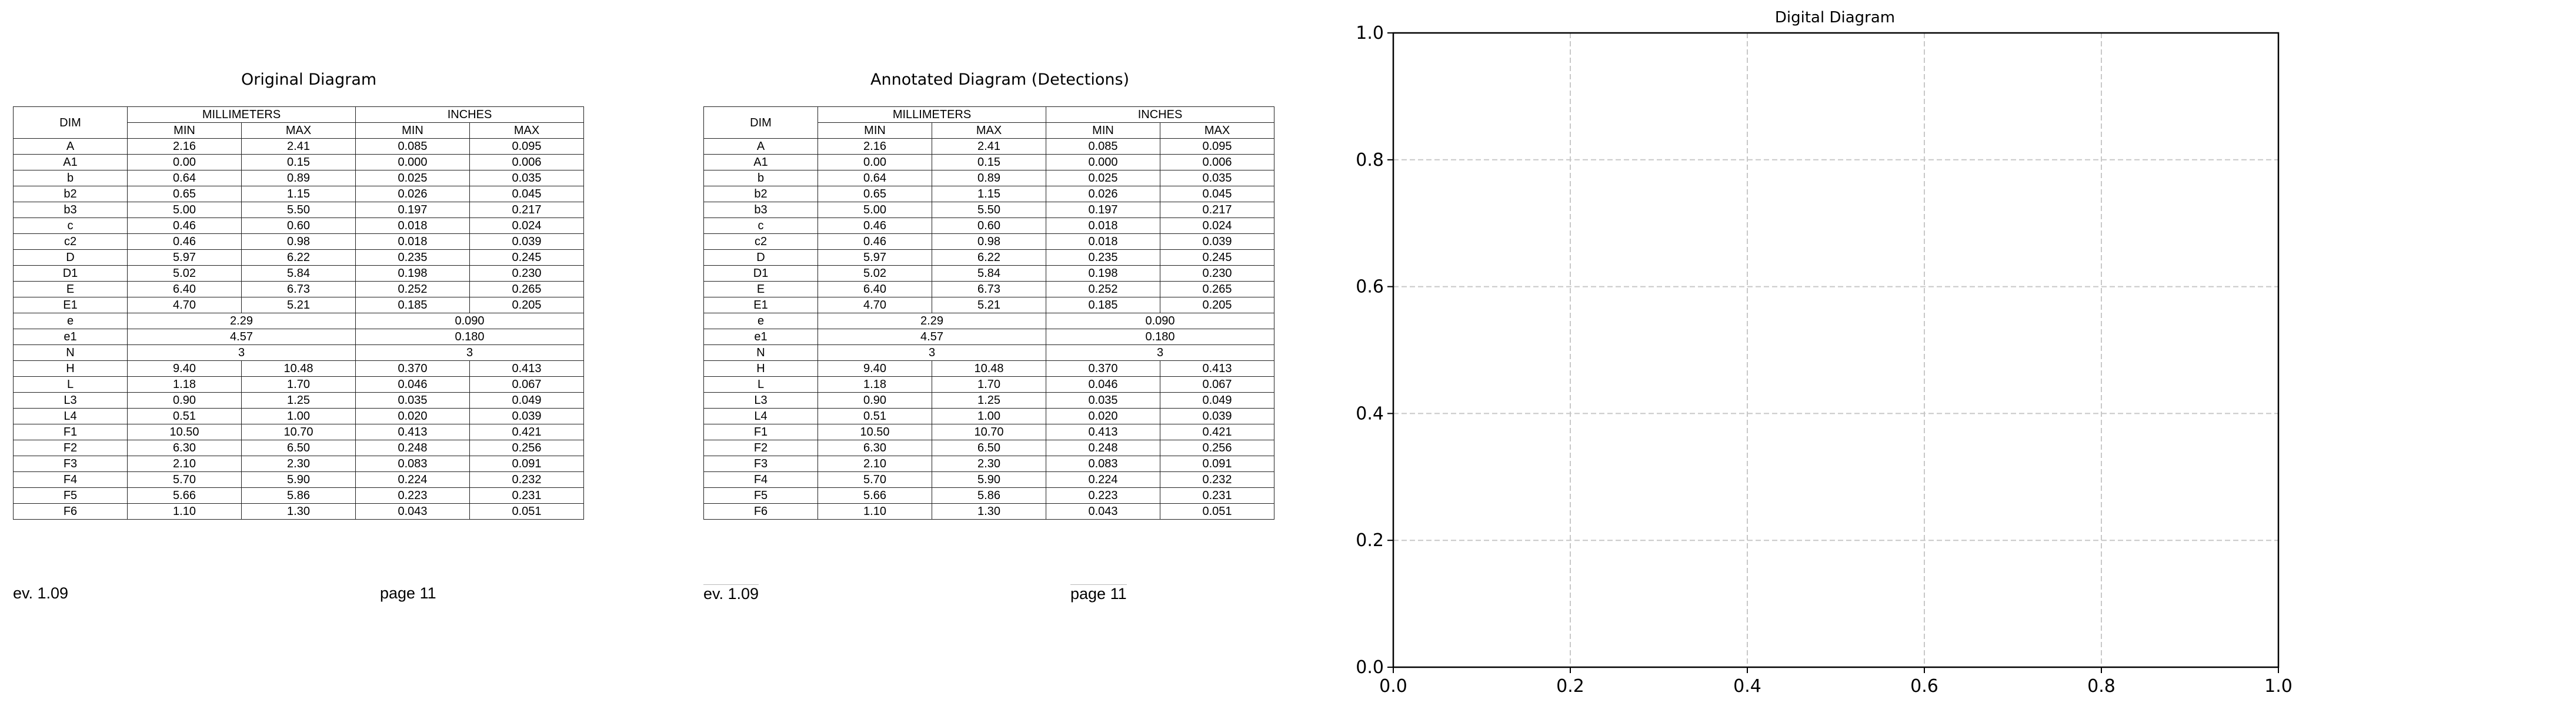 The image size is (2576, 706). What do you see at coordinates (241, 337) in the screenshot?
I see `mm-value-cell: 4.57` at bounding box center [241, 337].